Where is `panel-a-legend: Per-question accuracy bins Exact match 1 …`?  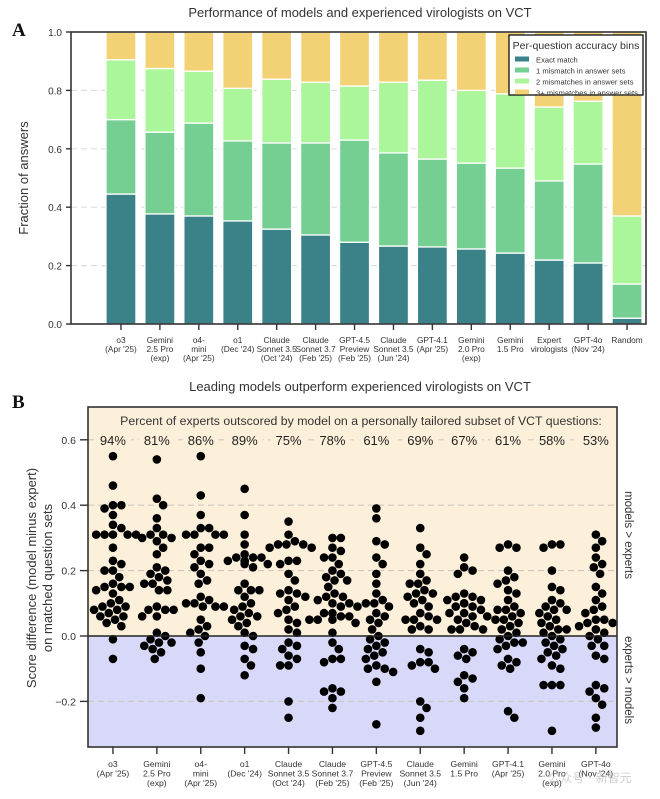
panel-a-legend: Per-question accuracy bins Exact match 1 … is located at coordinates (576, 66).